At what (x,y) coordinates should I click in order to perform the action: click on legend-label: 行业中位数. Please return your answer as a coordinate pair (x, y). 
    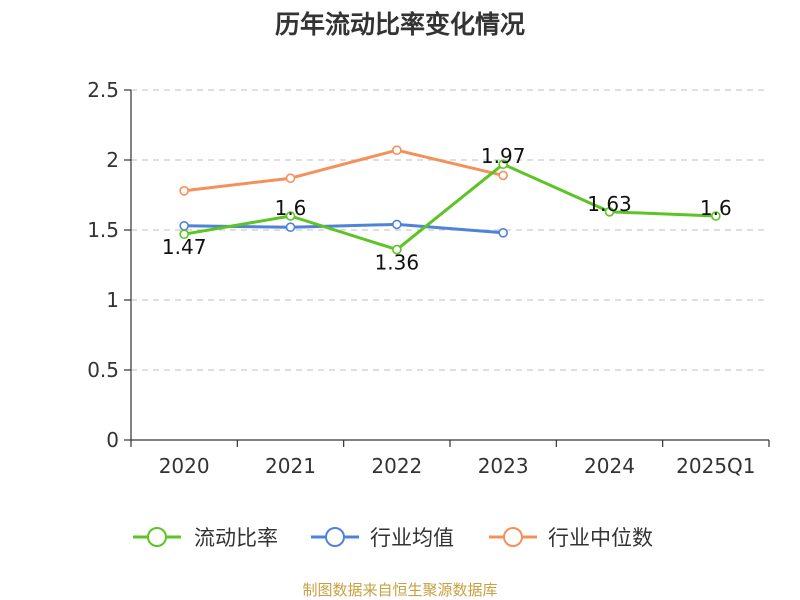
    Looking at the image, I should click on (600, 538).